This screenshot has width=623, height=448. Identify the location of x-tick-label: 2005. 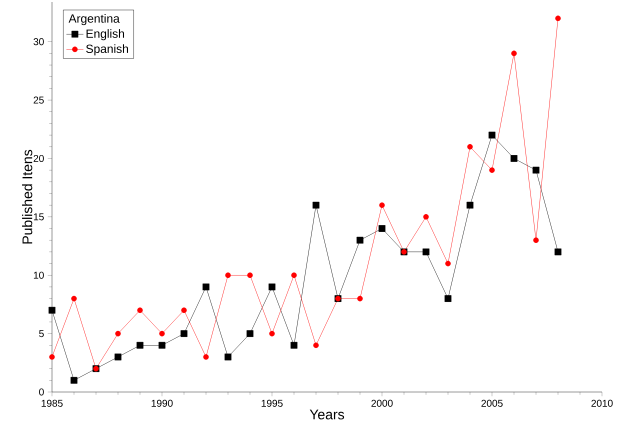
(492, 403).